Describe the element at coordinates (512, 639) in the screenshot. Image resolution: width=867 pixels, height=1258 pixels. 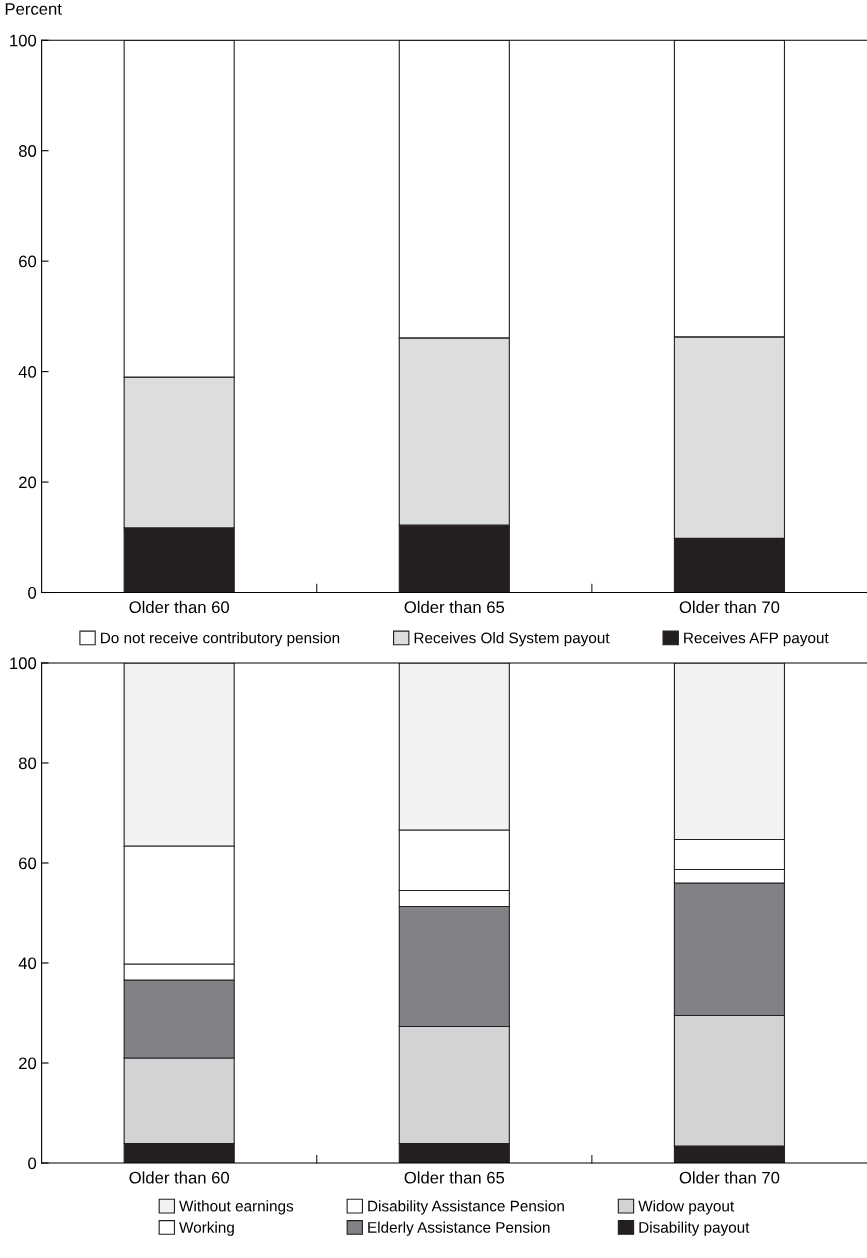
I see `legend-label: Receives Old System payout` at that location.